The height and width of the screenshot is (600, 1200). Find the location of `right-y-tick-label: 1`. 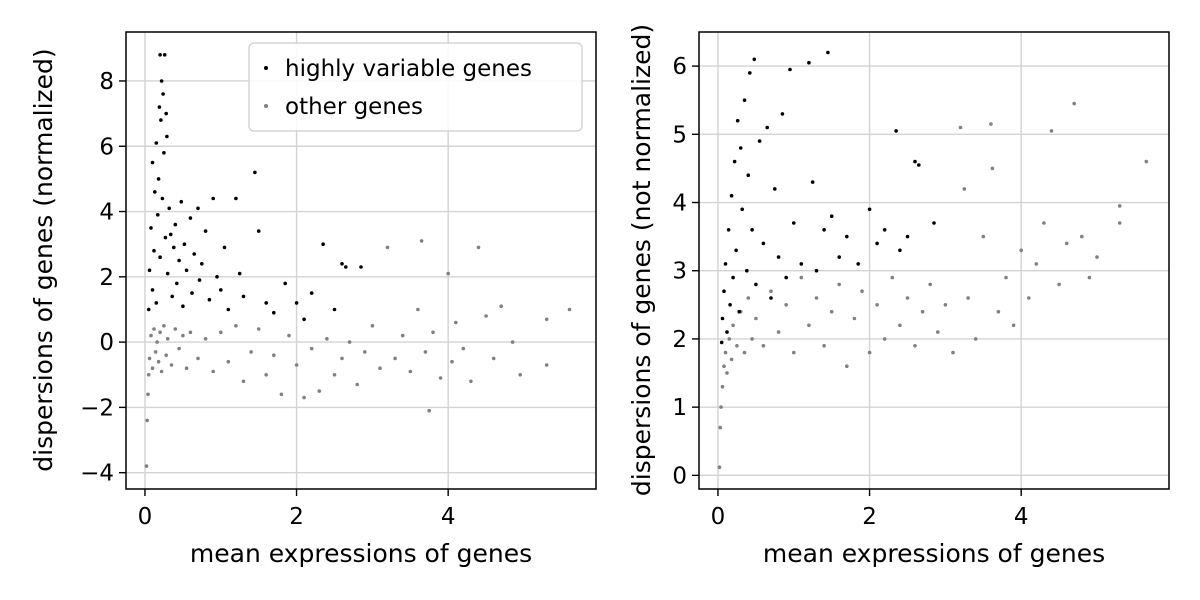

right-y-tick-label: 1 is located at coordinates (679, 408).